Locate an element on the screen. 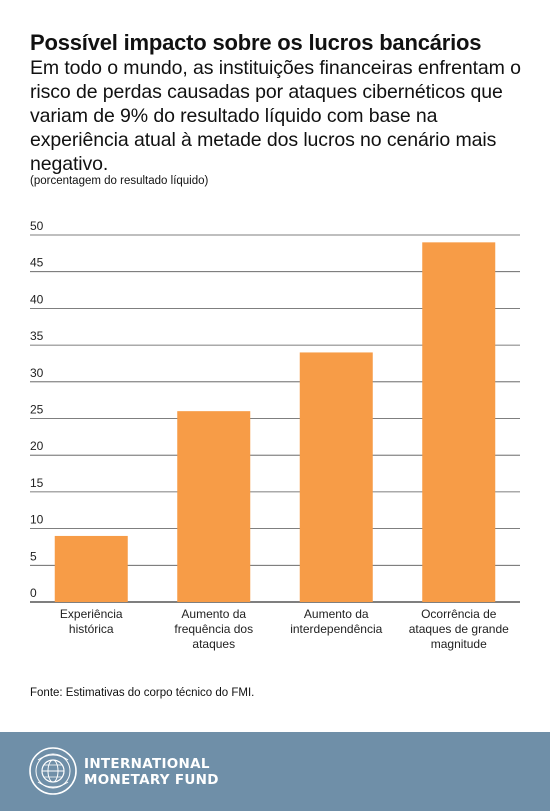  y-tick-label: 10 is located at coordinates (37, 520).